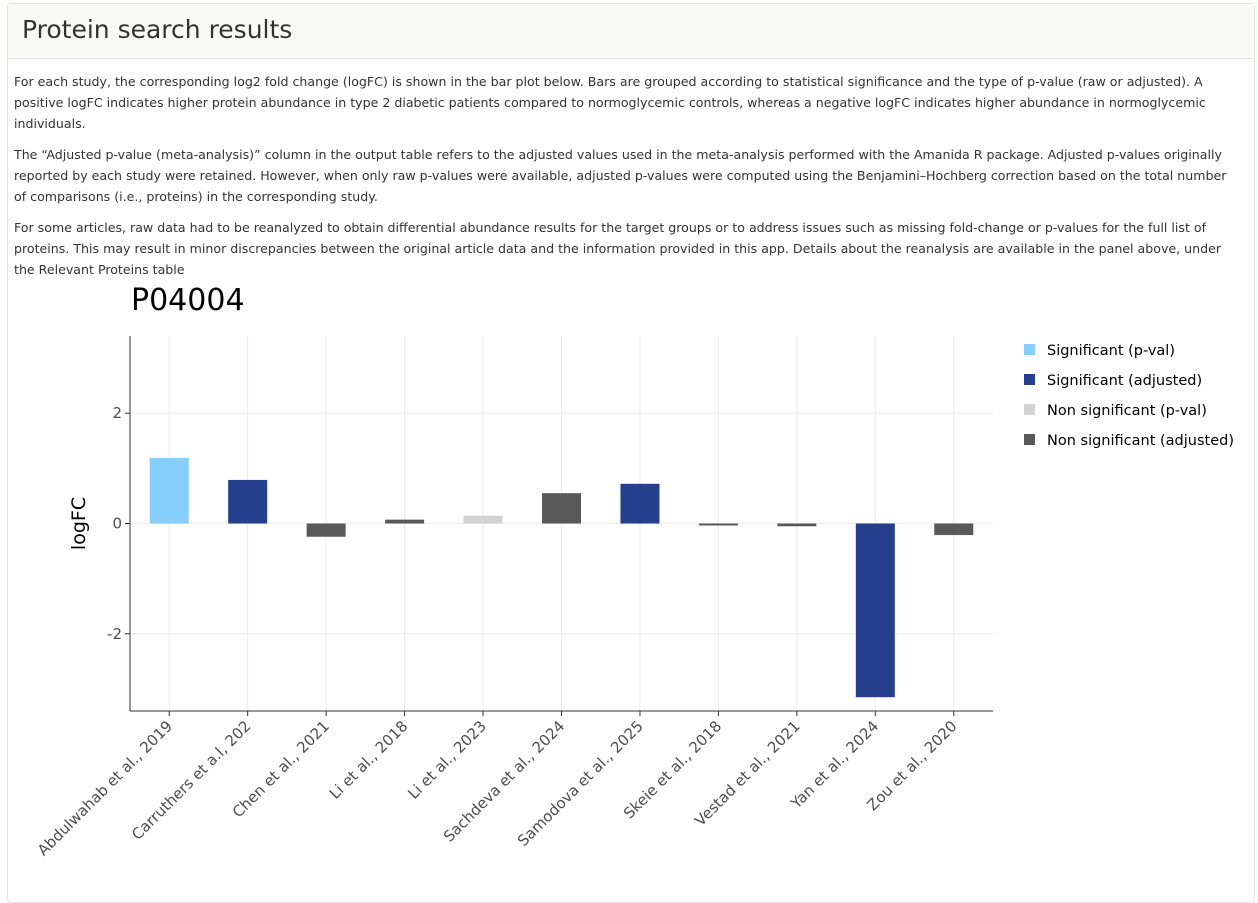 Image resolution: width=1258 pixels, height=903 pixels. What do you see at coordinates (631, 31) in the screenshot?
I see `panel-heading: Protein search results` at bounding box center [631, 31].